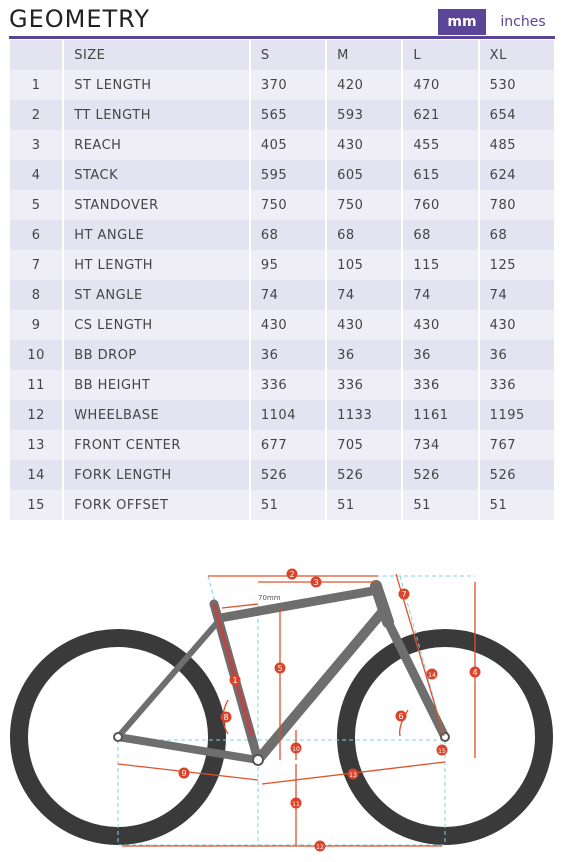 The height and width of the screenshot is (862, 564). What do you see at coordinates (156, 85) in the screenshot?
I see `row-label: ST LENGTH` at bounding box center [156, 85].